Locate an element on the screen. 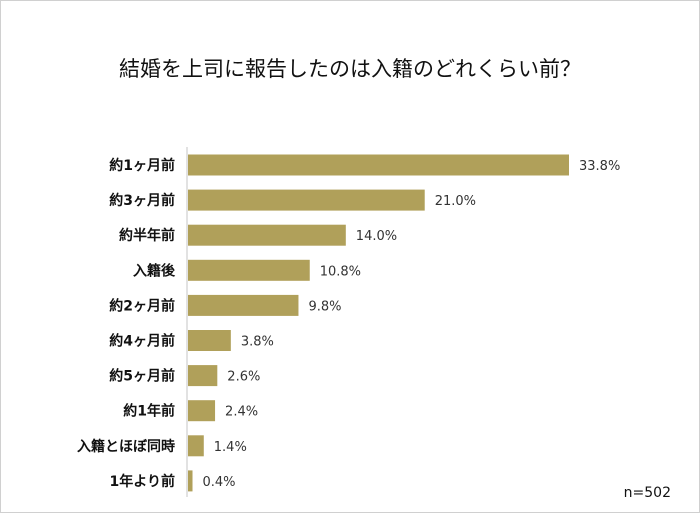 This screenshot has width=700, height=513. data-label: 2.6% is located at coordinates (243, 377).